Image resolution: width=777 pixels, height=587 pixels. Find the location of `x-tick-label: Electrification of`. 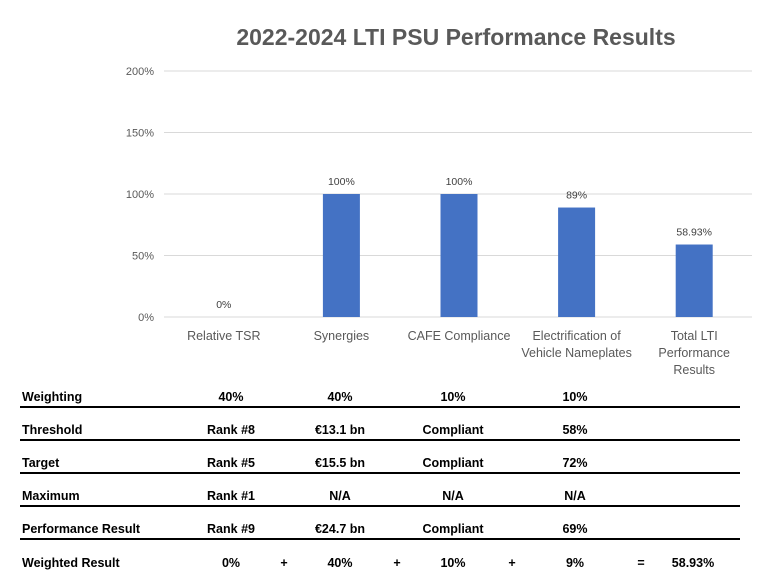

x-tick-label: Electrification of is located at coordinates (576, 336).